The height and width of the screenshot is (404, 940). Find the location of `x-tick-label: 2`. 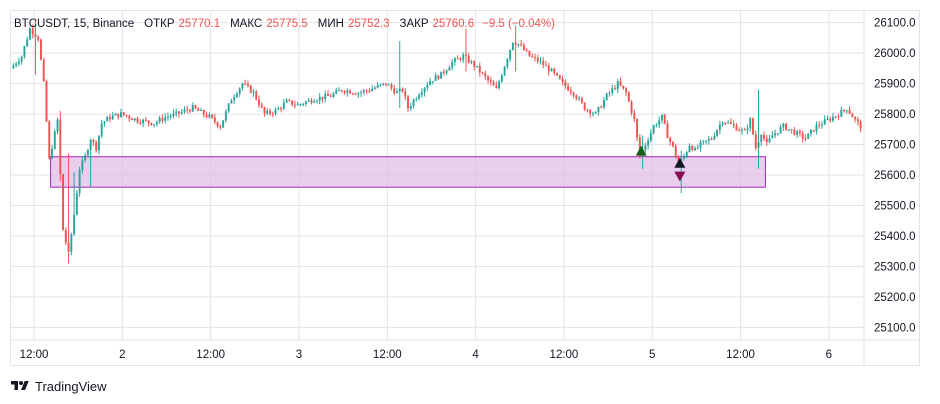

x-tick-label: 2 is located at coordinates (122, 355).